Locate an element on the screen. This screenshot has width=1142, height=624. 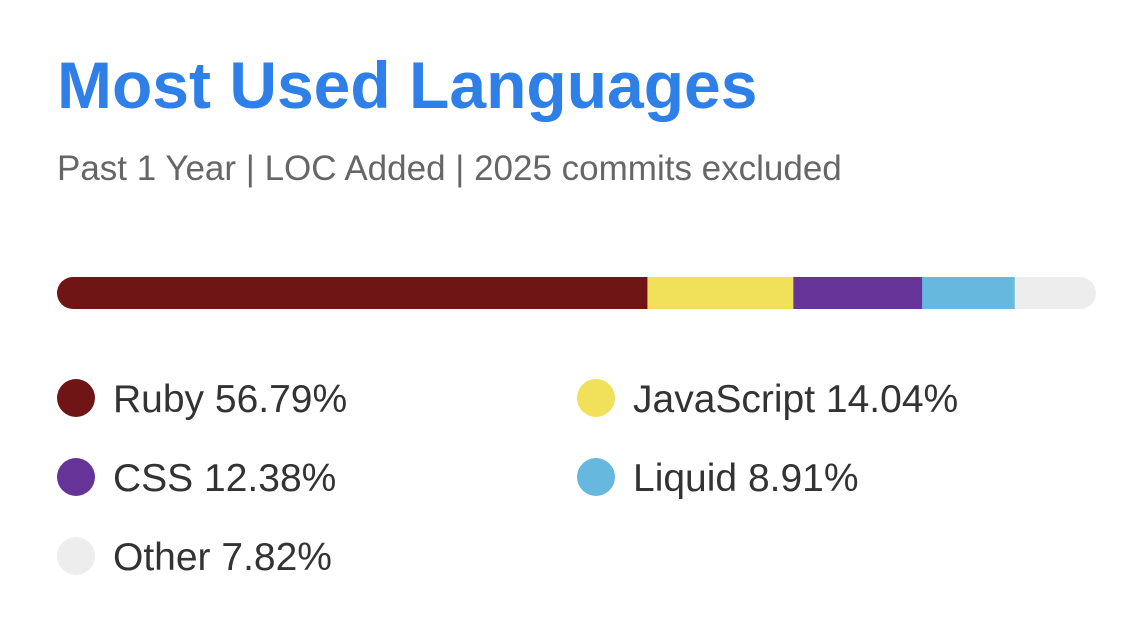
legend-name: CSS is located at coordinates (153, 478).